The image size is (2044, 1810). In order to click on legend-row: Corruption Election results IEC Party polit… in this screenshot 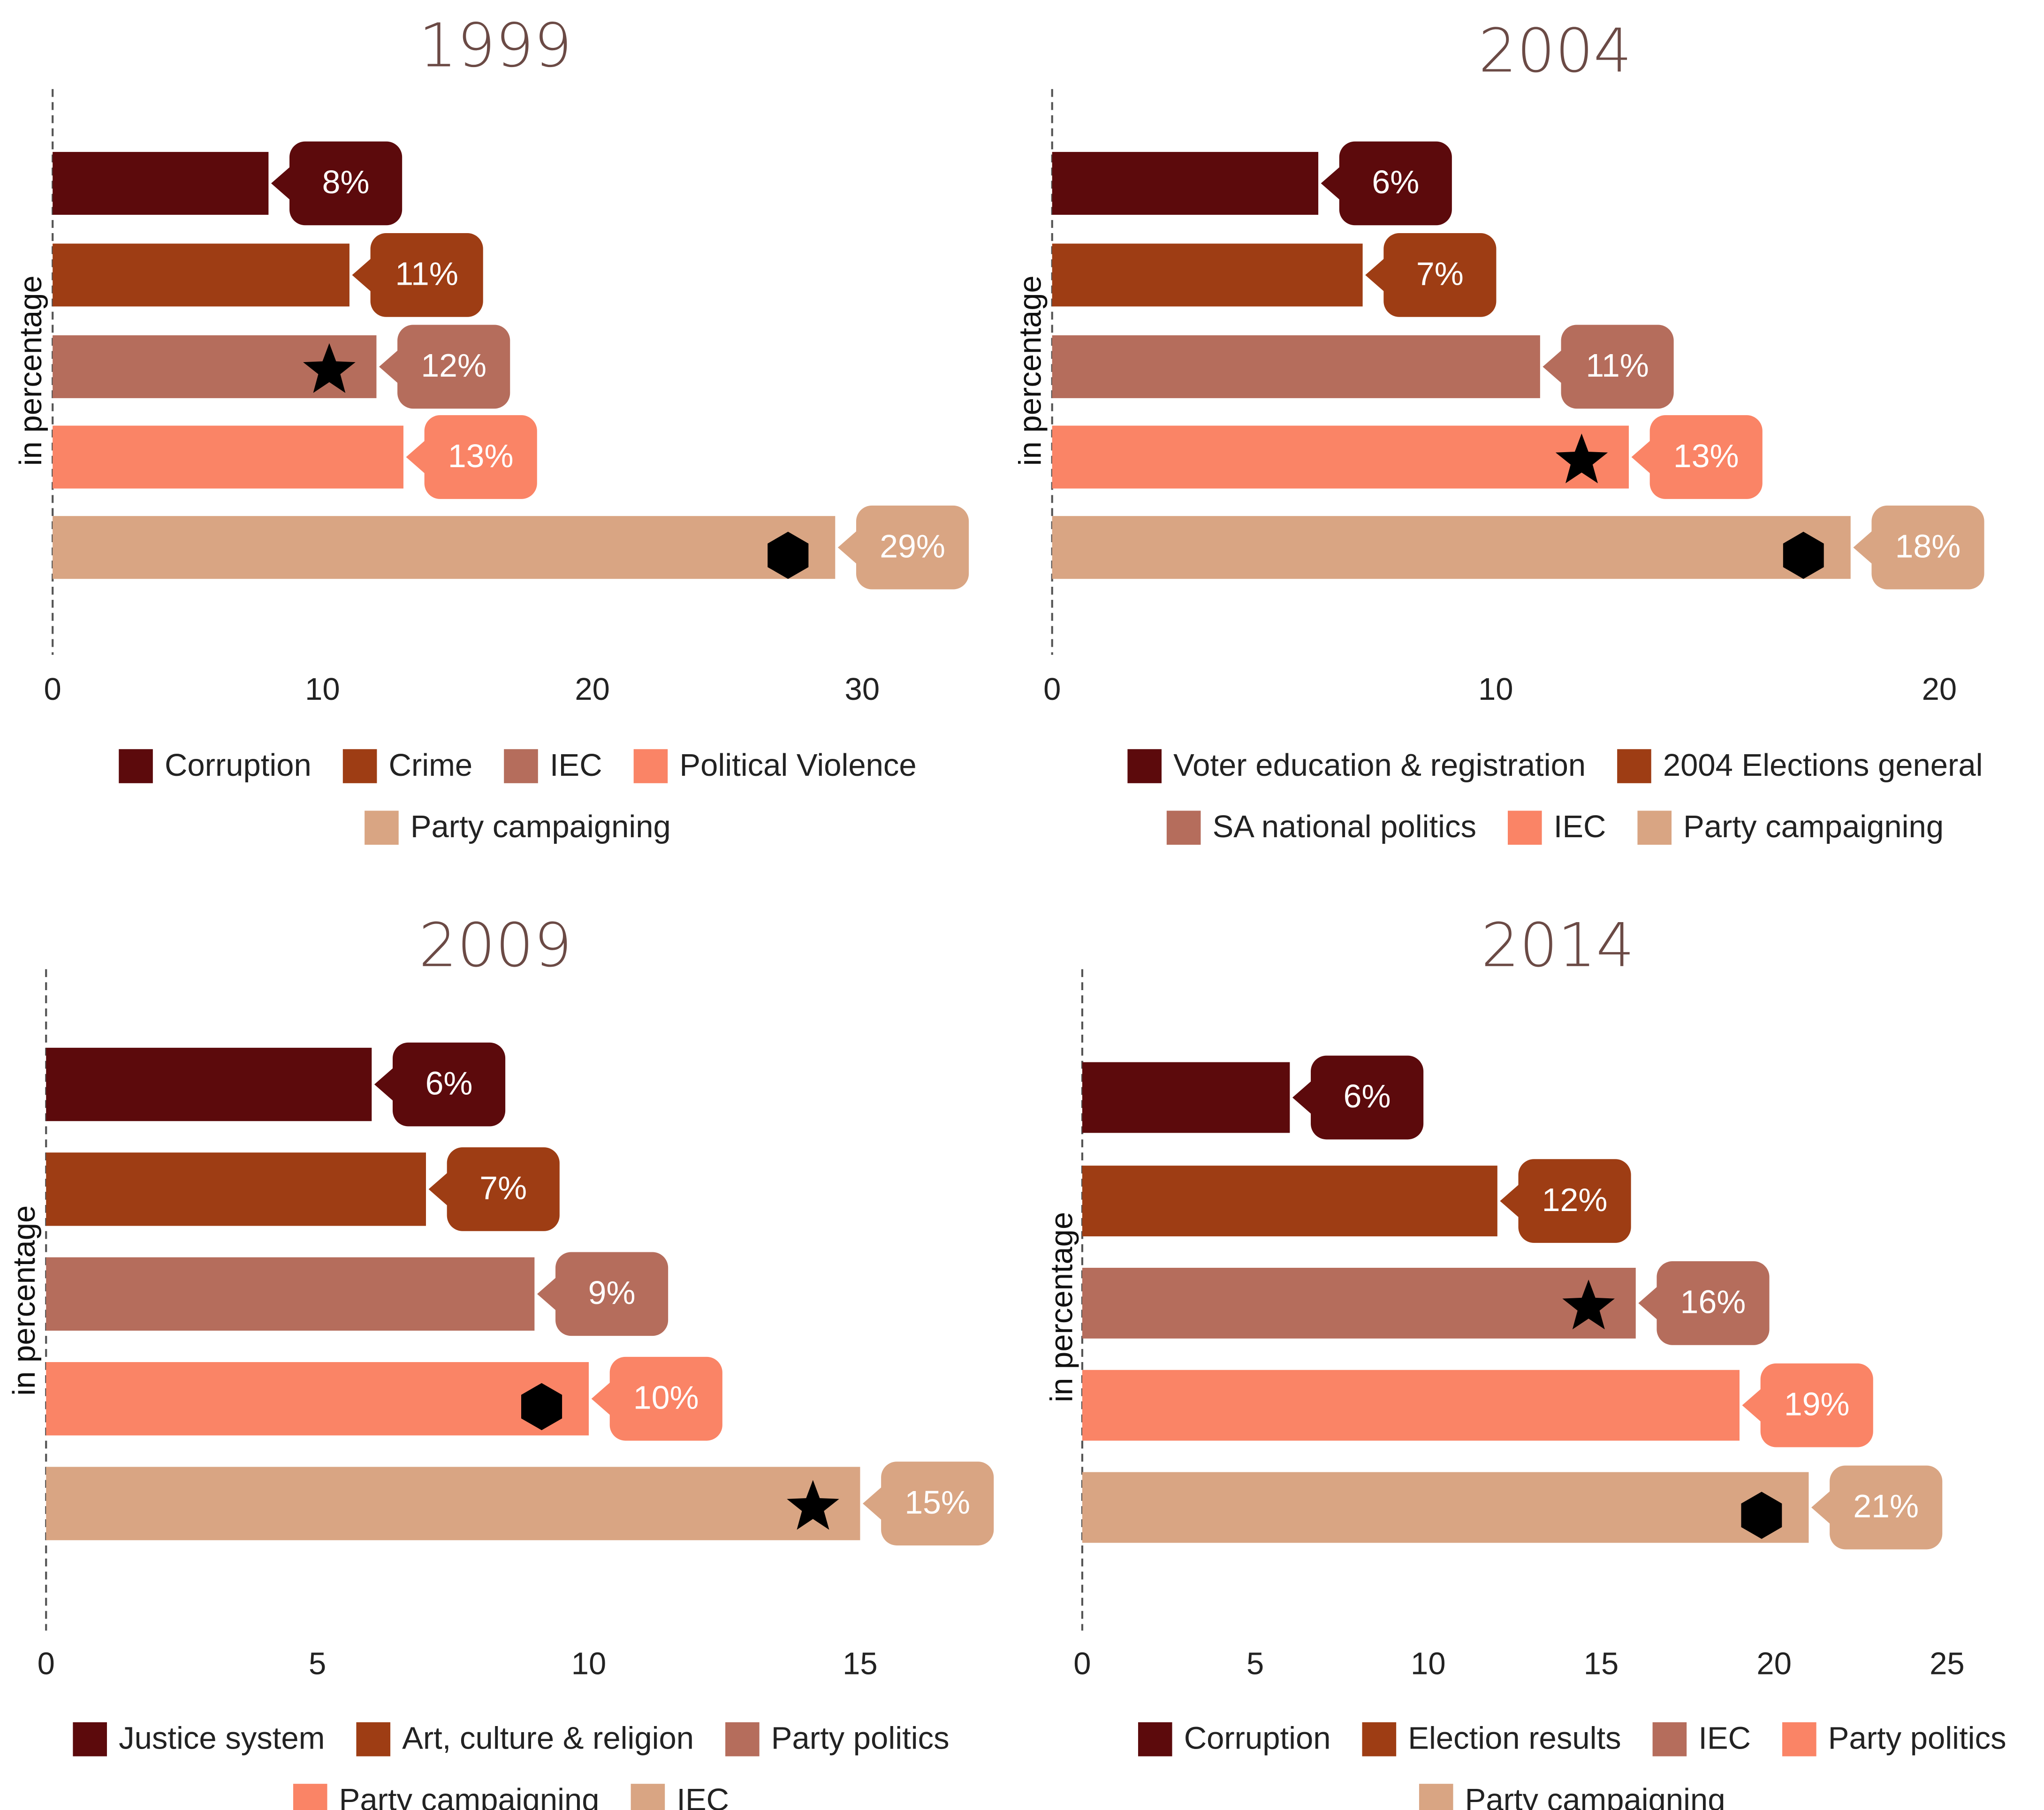, I will do `click(1572, 1739)`.